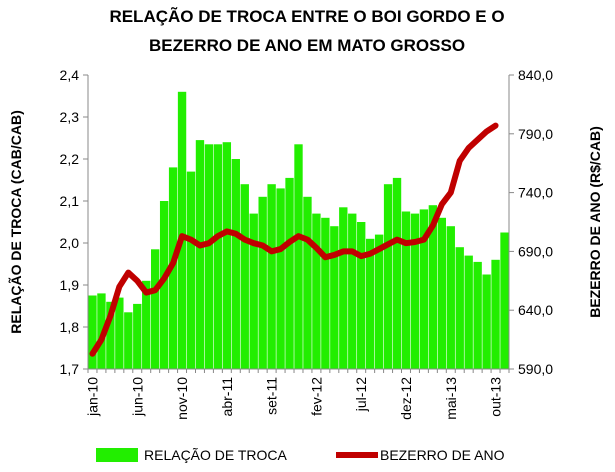 This screenshot has height=472, width=615. Describe the element at coordinates (92, 397) in the screenshot. I see `x-tick-label: jan-10` at that location.